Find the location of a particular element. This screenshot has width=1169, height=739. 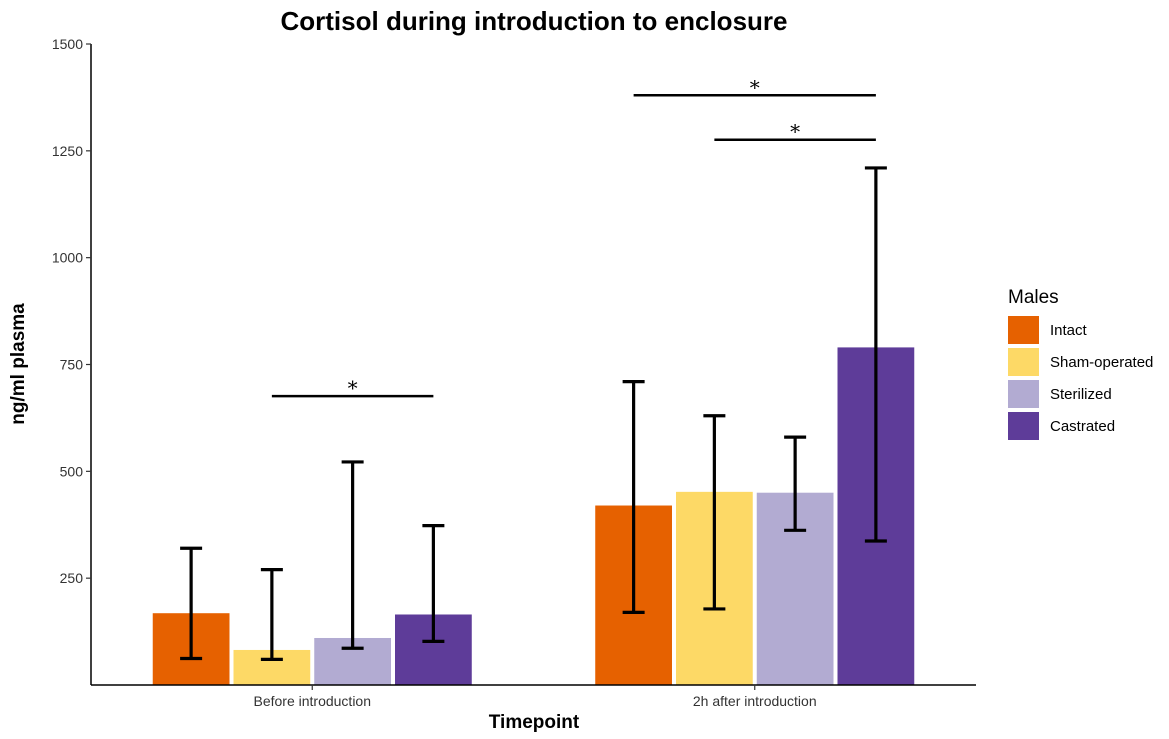

legend-label: Castrated is located at coordinates (1082, 426).